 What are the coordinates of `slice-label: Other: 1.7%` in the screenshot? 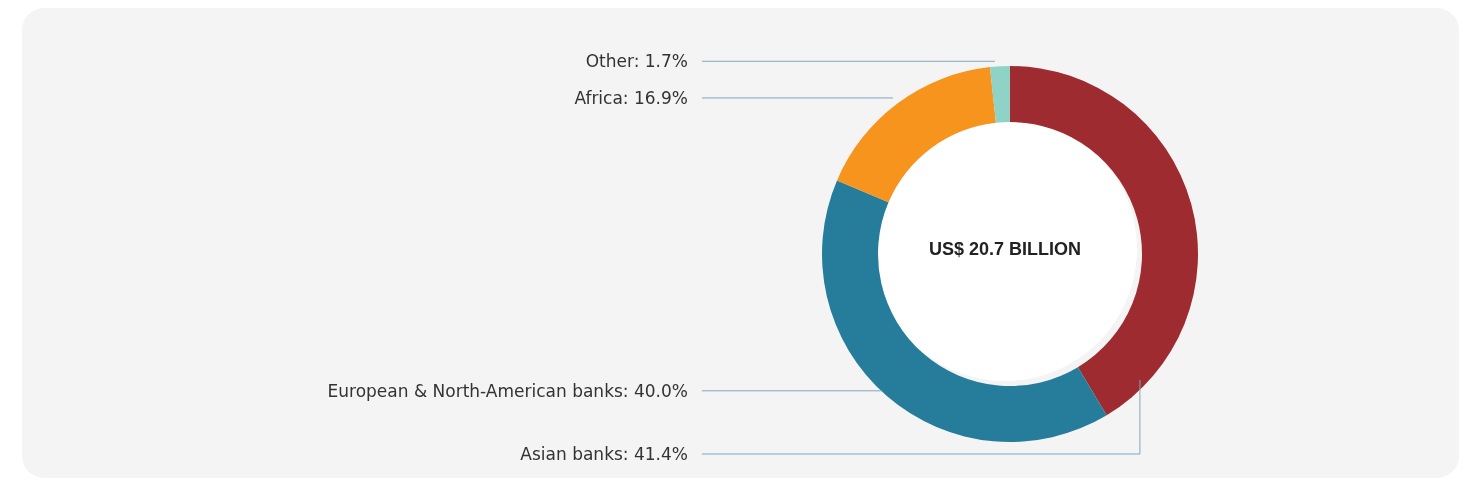 It's located at (636, 61).